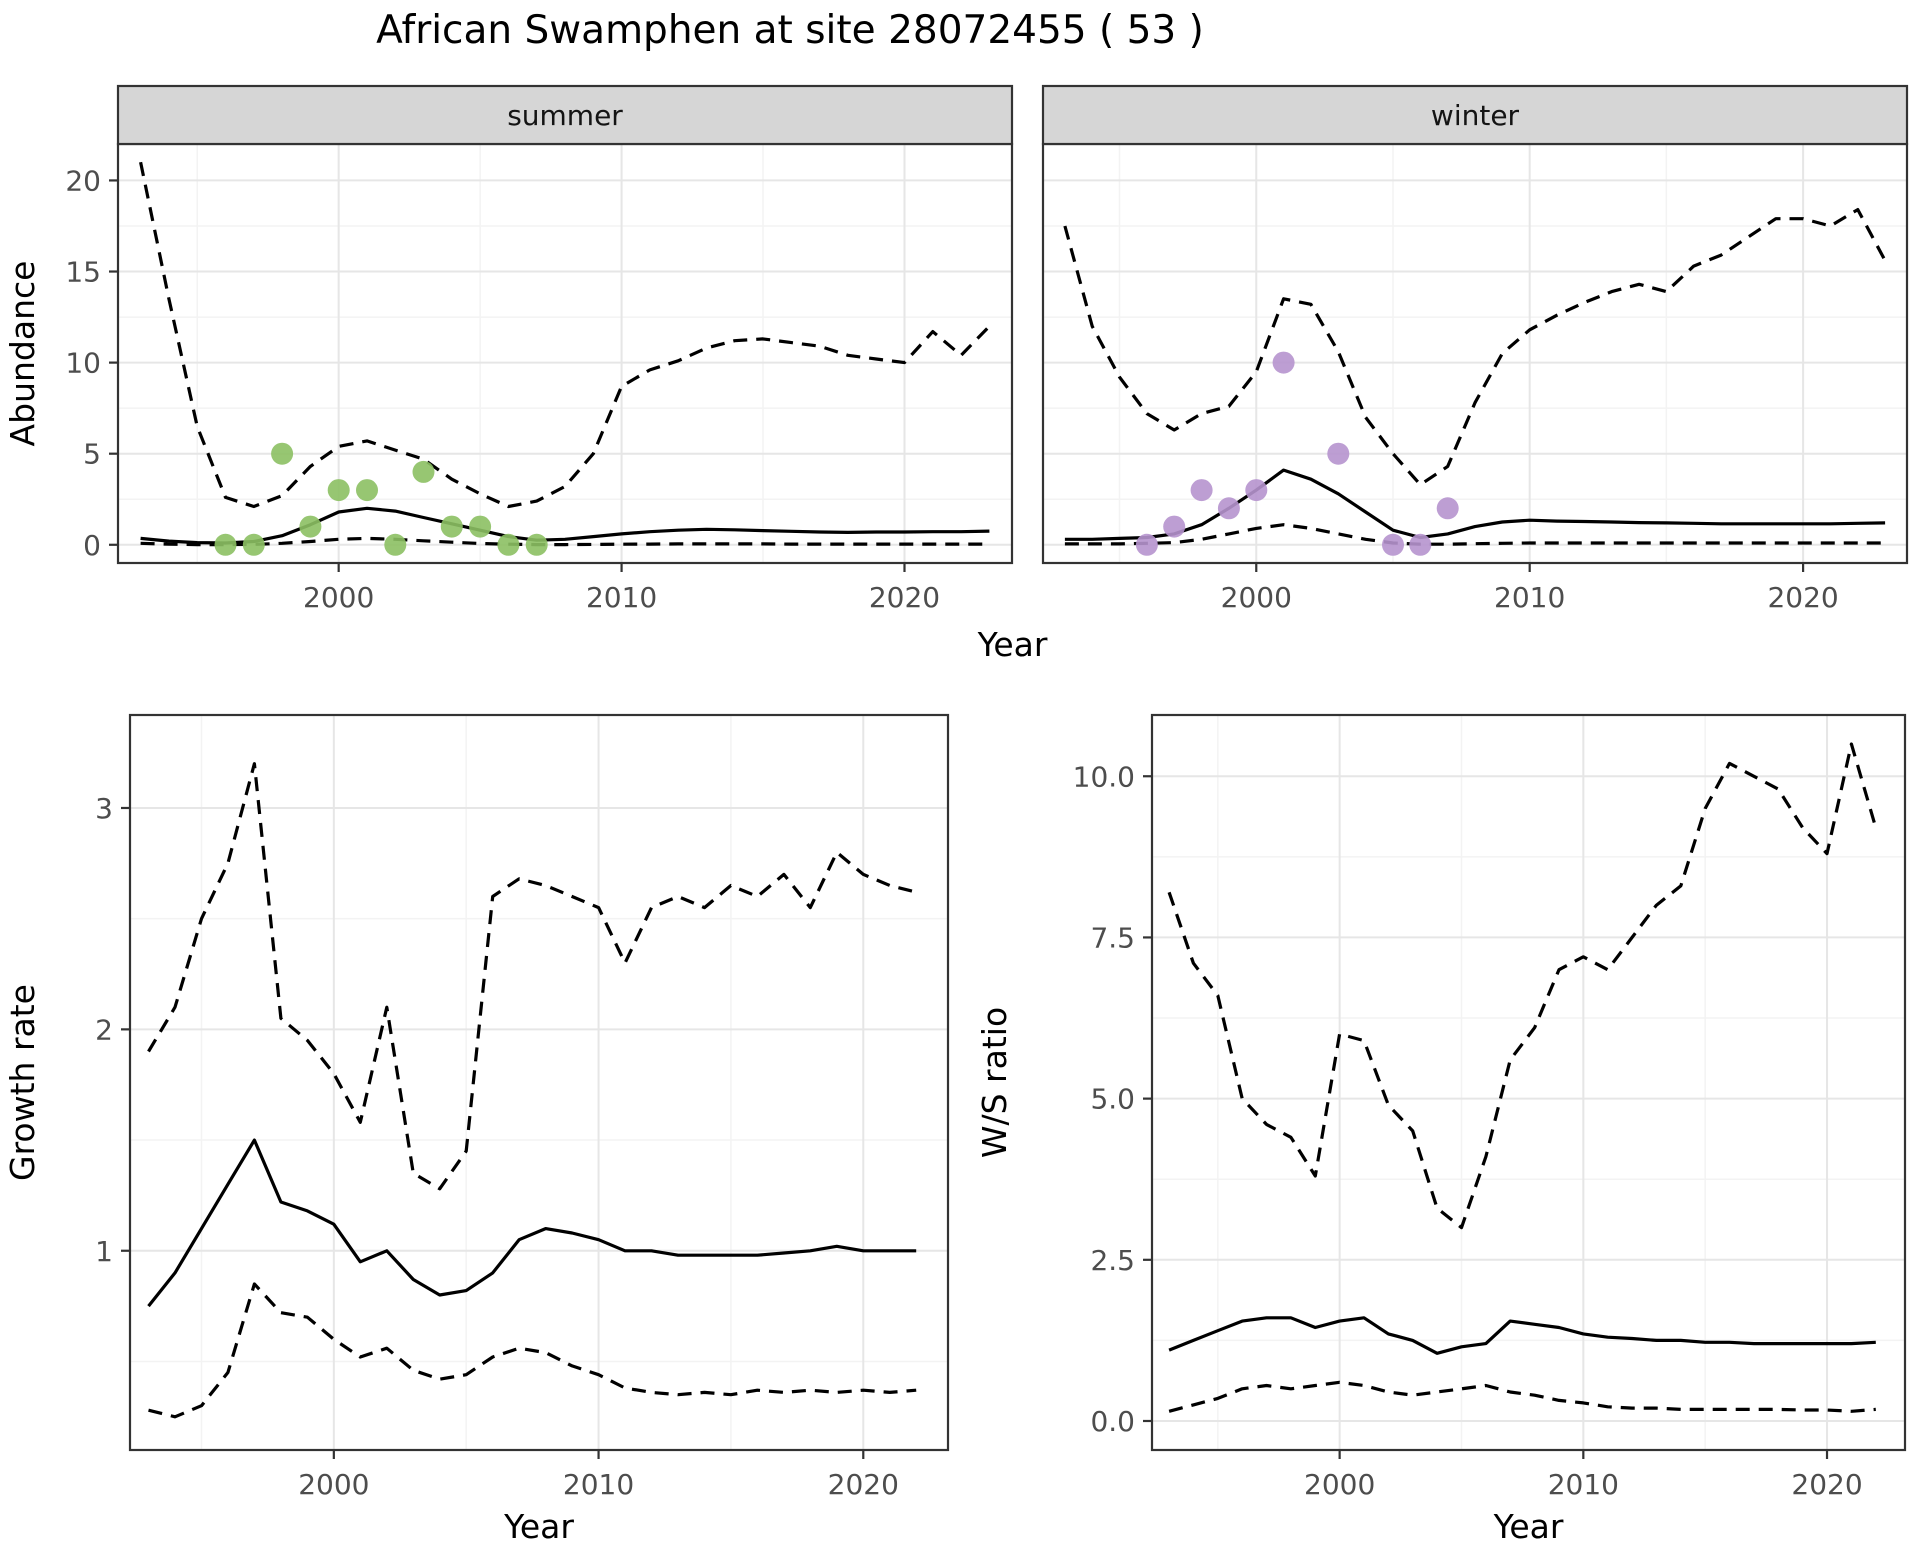 The width and height of the screenshot is (1920, 1560). I want to click on y-tick-label: 5, so click(92, 454).